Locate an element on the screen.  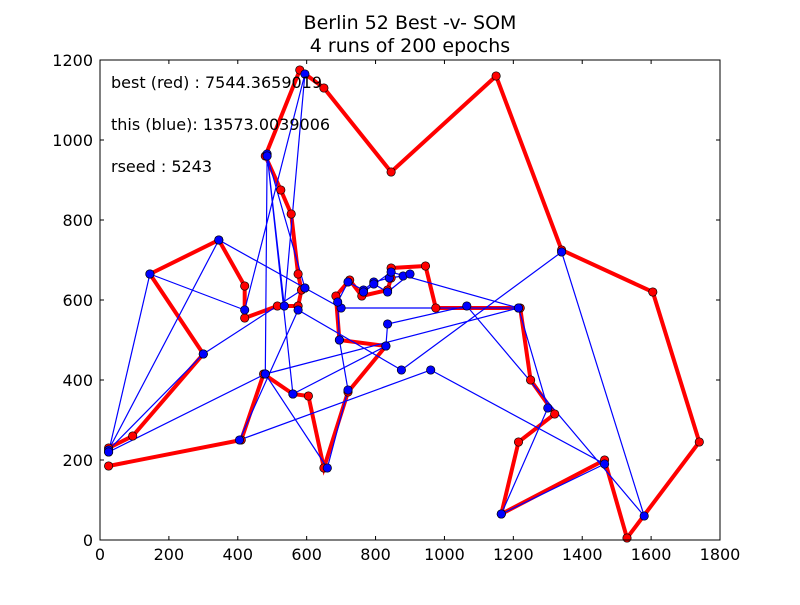
x-tick-label: 600 is located at coordinates (306, 554).